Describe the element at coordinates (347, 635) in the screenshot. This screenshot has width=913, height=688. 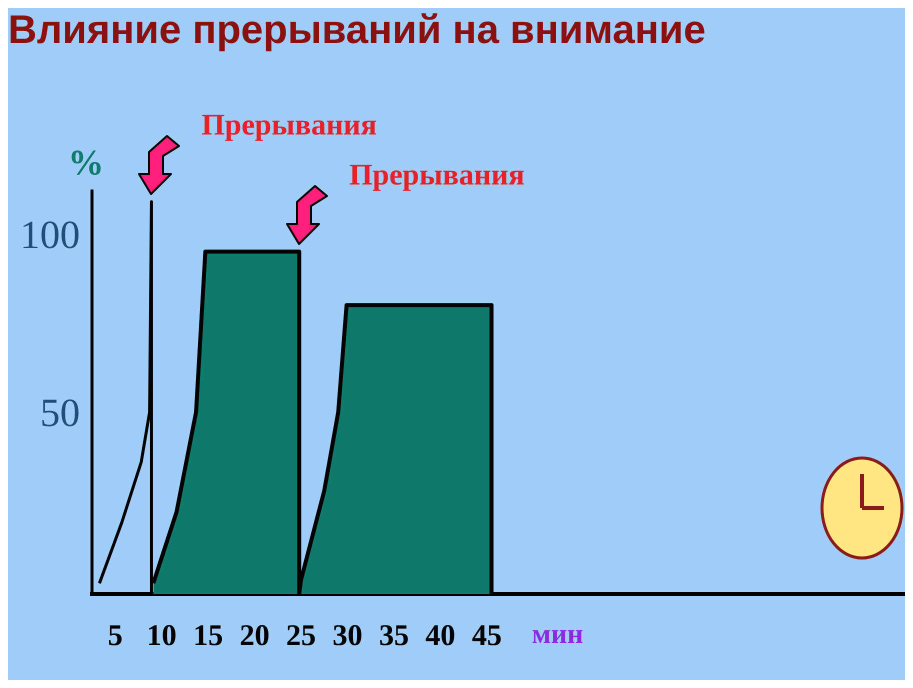
I see `x-tick-label: 30` at that location.